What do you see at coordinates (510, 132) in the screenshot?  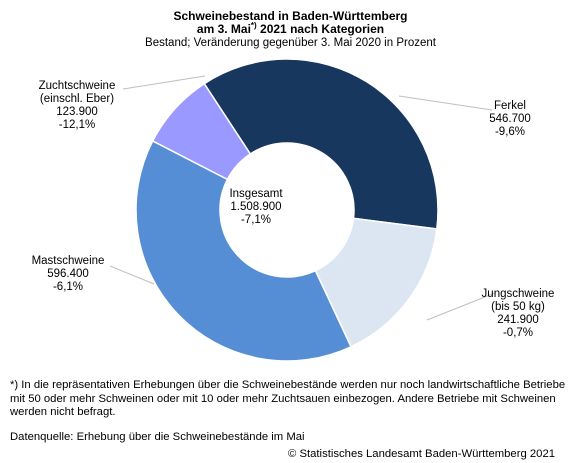 I see `label-ferkel-change: -9,6%` at bounding box center [510, 132].